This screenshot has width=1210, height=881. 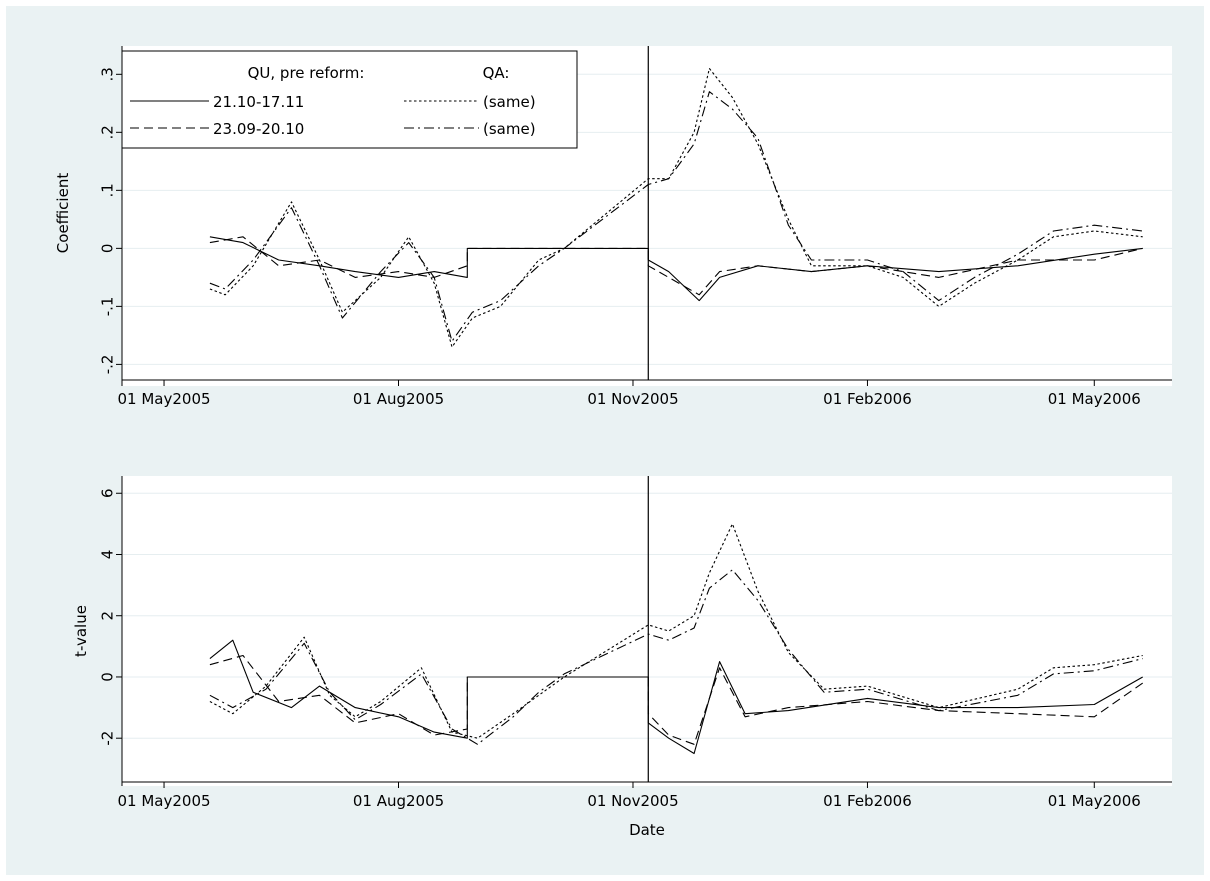 I want to click on legend-qa-header: QA:, so click(x=496, y=73).